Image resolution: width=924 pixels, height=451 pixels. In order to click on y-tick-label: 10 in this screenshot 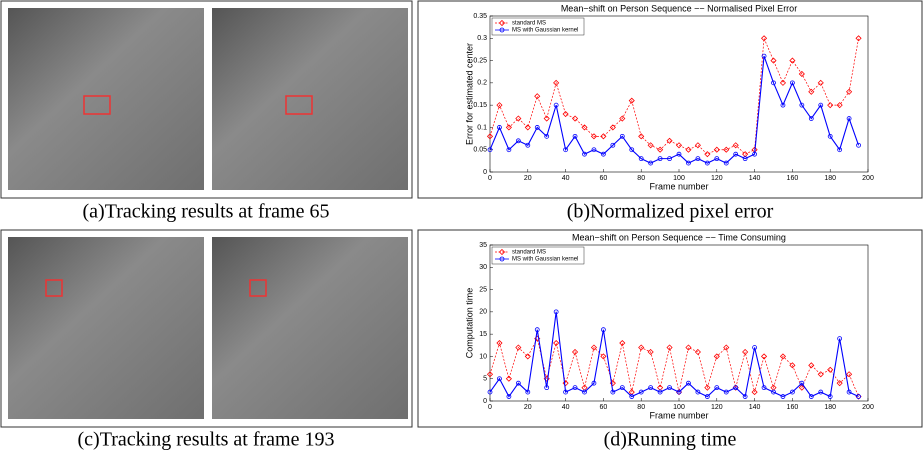, I will do `click(483, 356)`.